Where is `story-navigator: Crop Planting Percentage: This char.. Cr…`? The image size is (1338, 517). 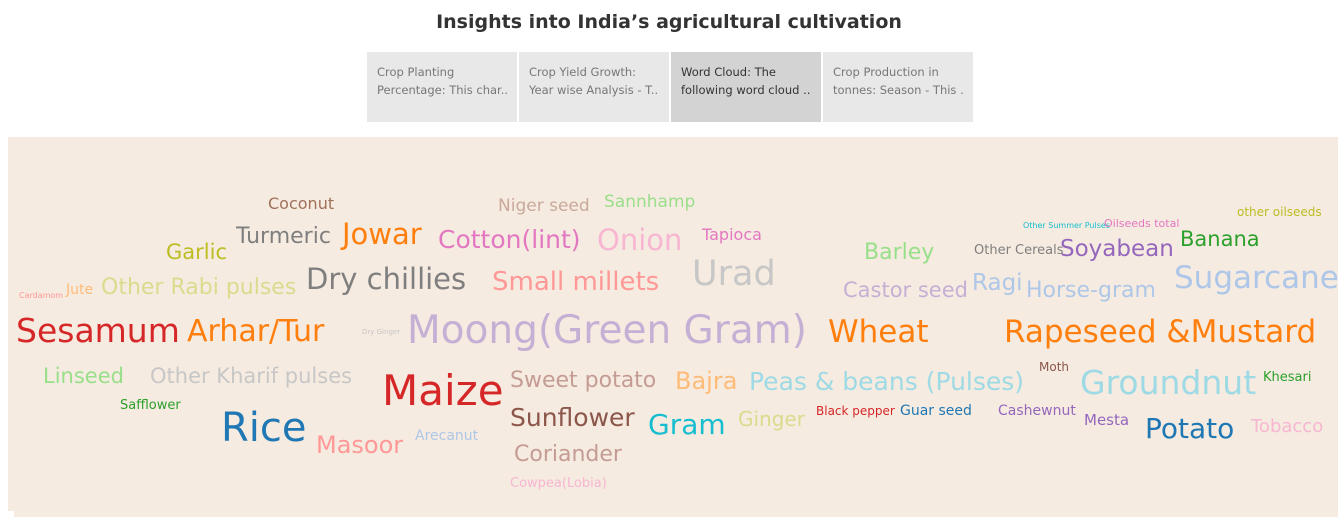 story-navigator: Crop Planting Percentage: This char.. Cr… is located at coordinates (670, 87).